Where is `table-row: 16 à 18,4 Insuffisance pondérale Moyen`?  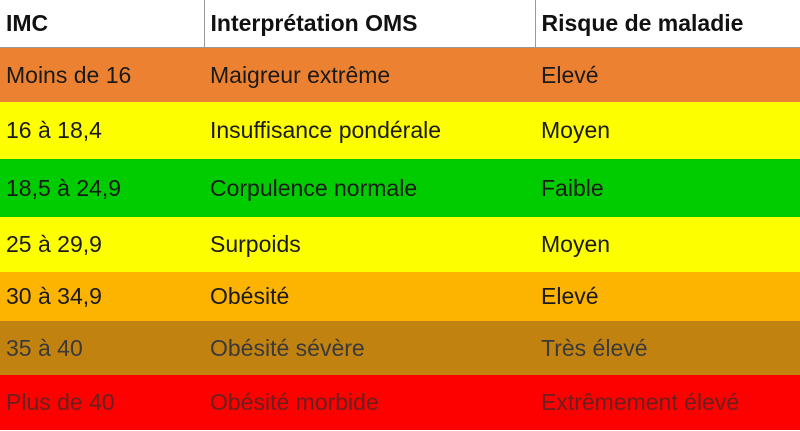 table-row: 16 à 18,4 Insuffisance pondérale Moyen is located at coordinates (400, 130).